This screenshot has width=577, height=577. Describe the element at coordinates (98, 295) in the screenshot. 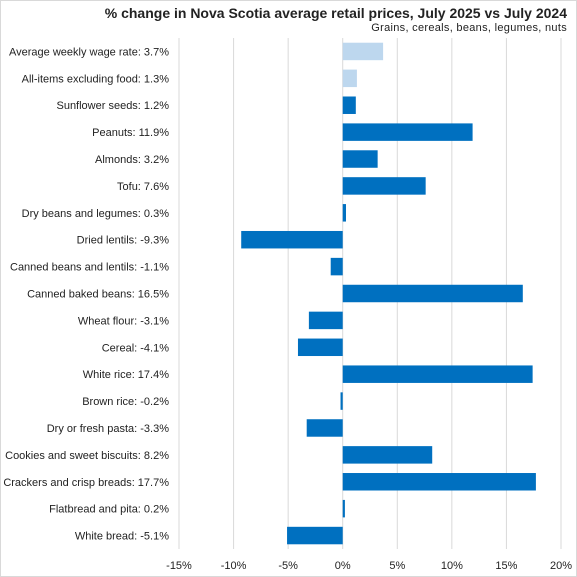

I see `category-label: Canned baked beans: 16.5%` at that location.